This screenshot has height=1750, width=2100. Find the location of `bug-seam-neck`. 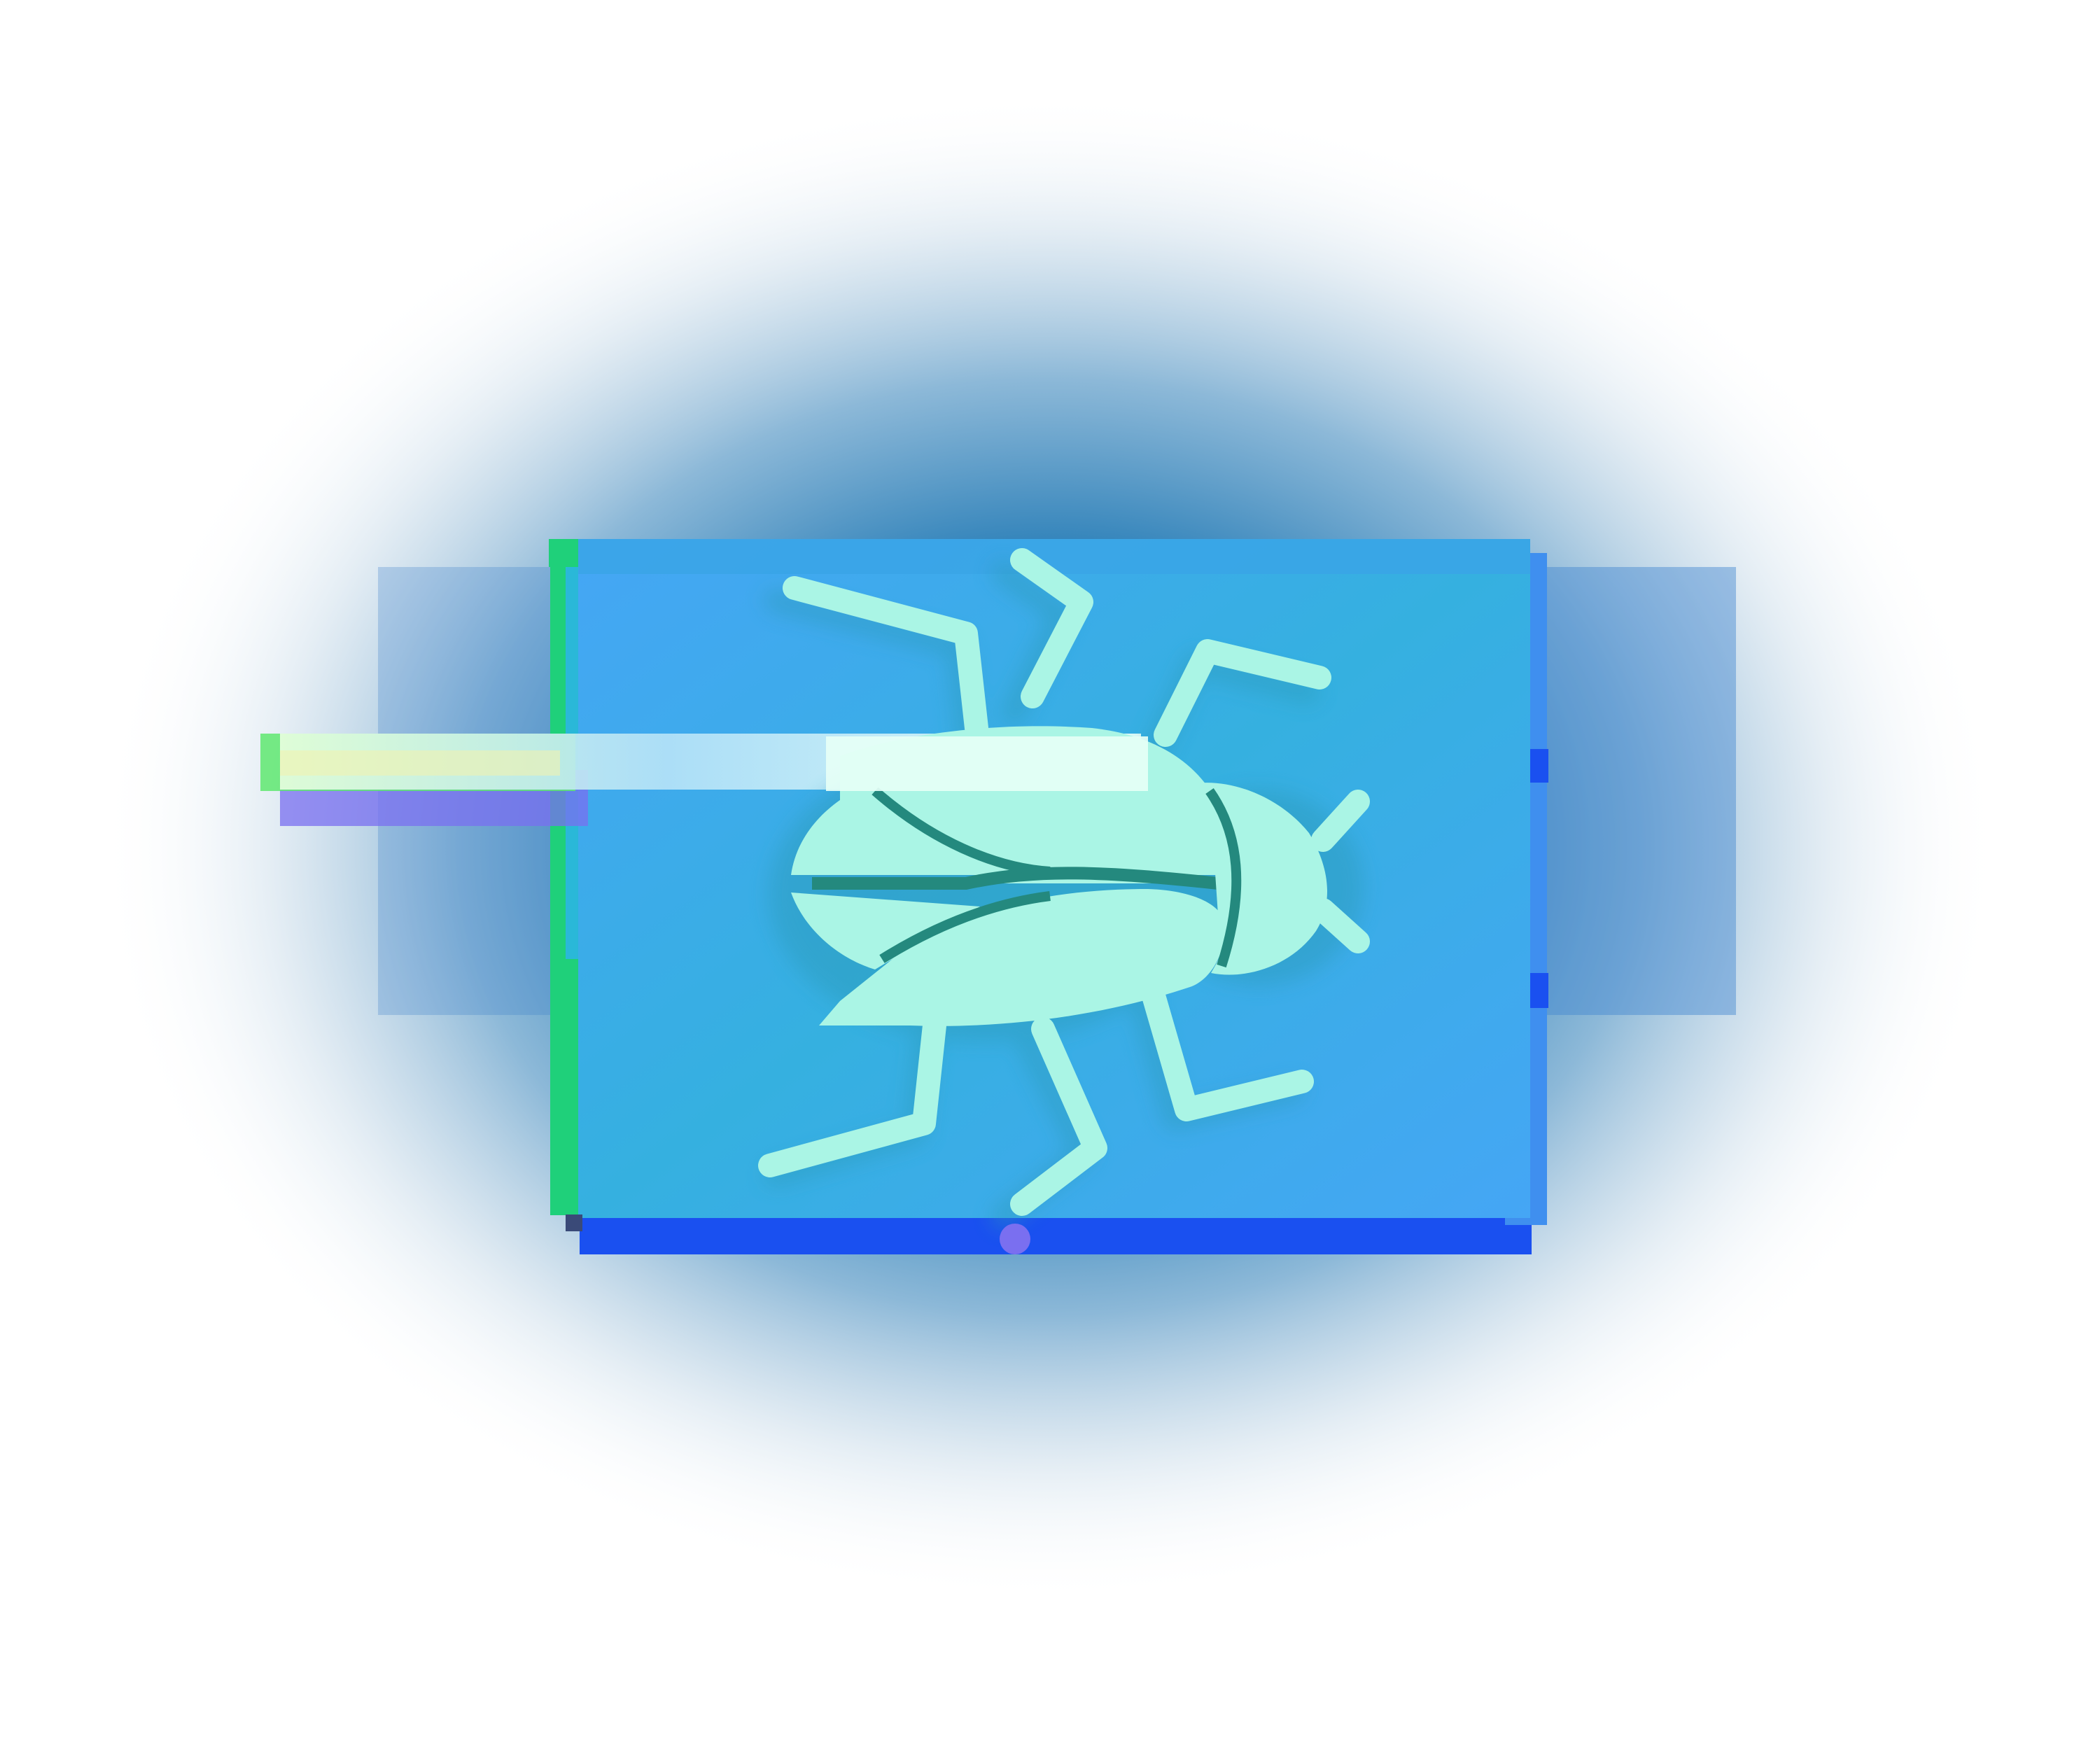

bug-seam-neck is located at coordinates (1223, 878).